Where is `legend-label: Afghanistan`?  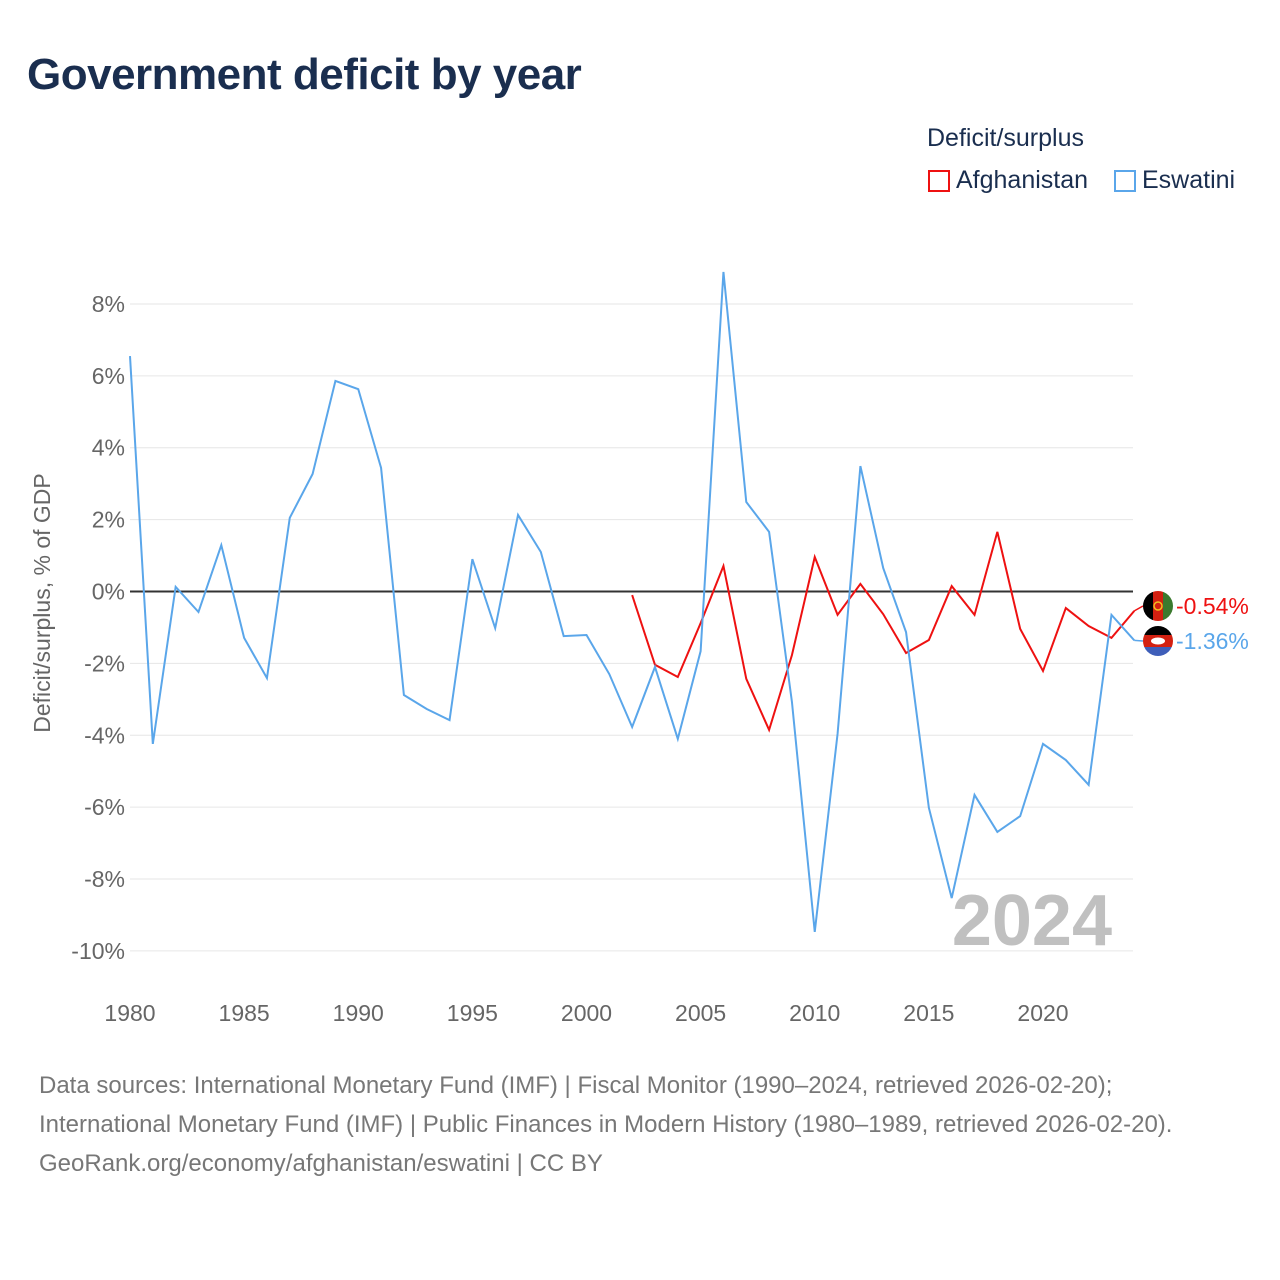
legend-label: Afghanistan is located at coordinates (1022, 180).